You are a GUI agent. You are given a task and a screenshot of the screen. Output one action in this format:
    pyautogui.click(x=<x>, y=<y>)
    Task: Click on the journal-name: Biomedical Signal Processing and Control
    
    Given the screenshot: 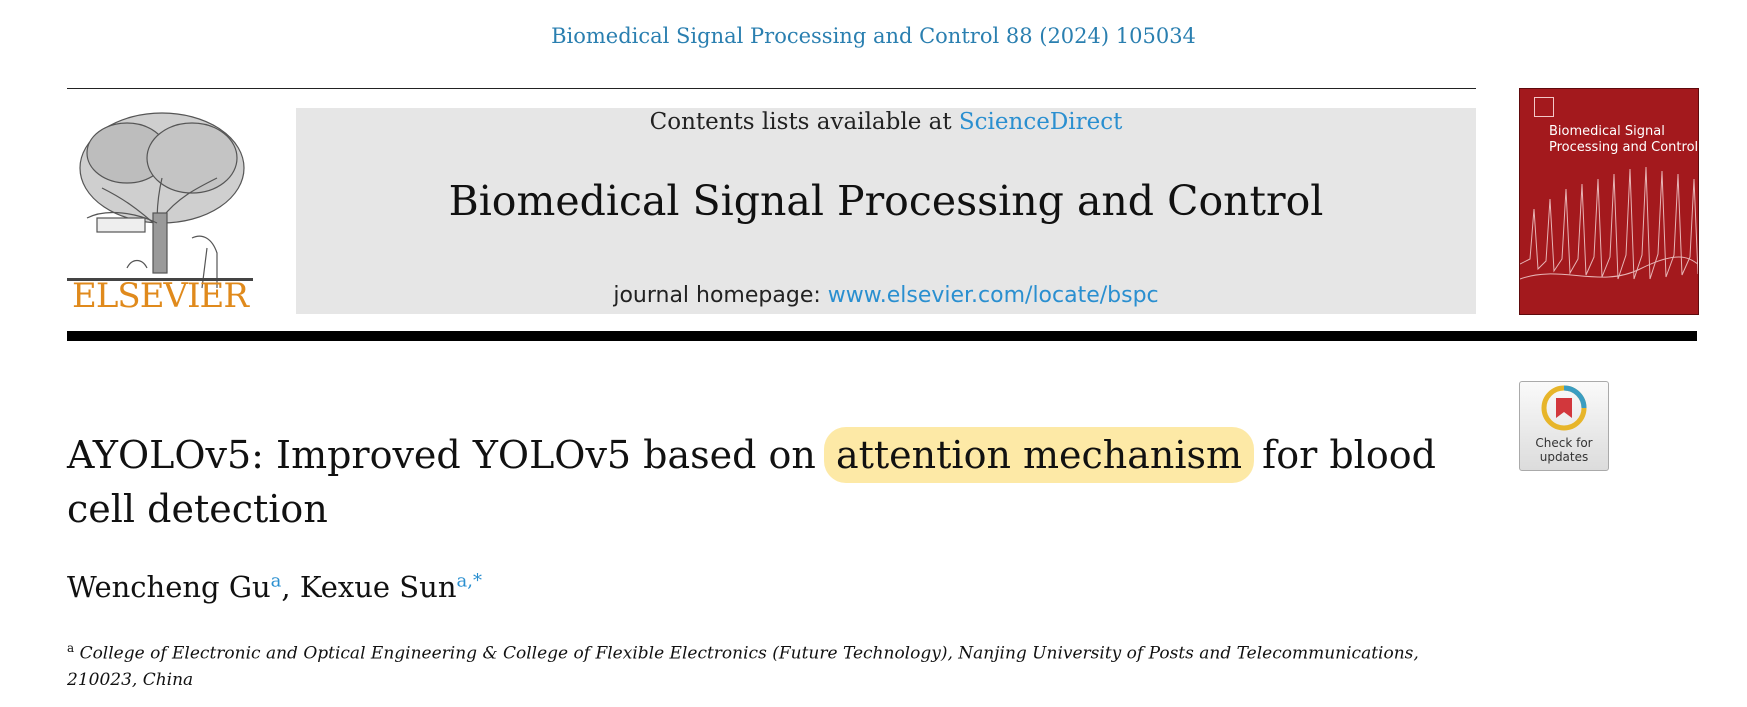 What is the action you would take?
    pyautogui.click(x=886, y=201)
    